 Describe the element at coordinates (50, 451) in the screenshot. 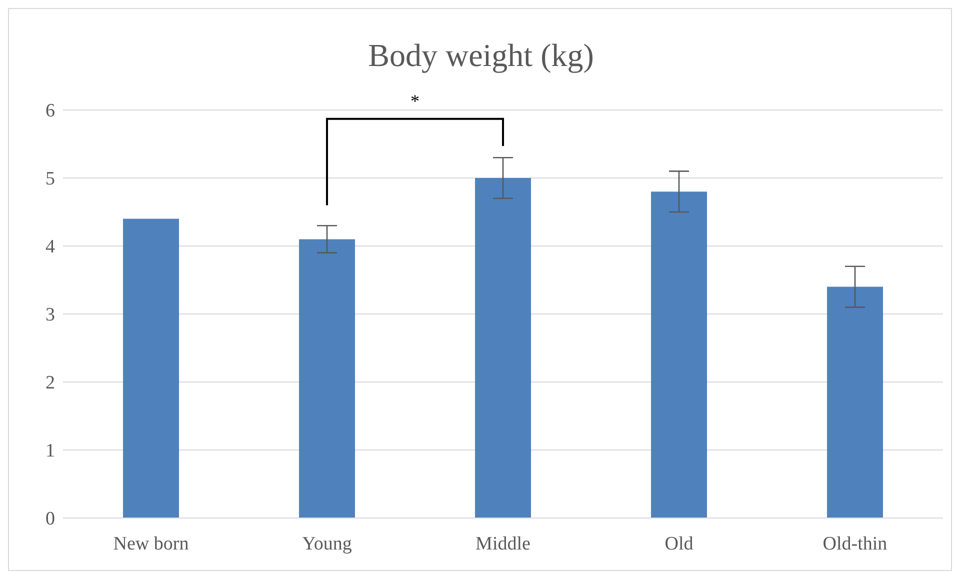

I see `y-tick-label: 1` at that location.